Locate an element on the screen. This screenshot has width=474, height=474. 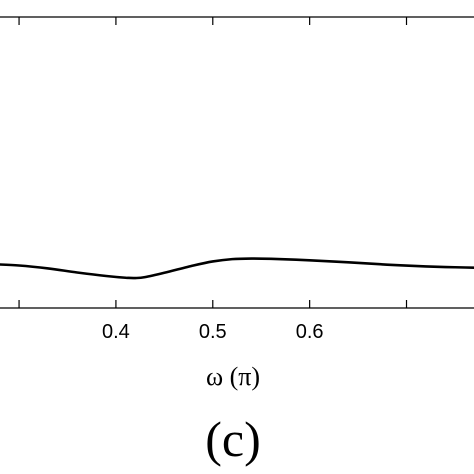
x-axis-label: ω (π) is located at coordinates (233, 376).